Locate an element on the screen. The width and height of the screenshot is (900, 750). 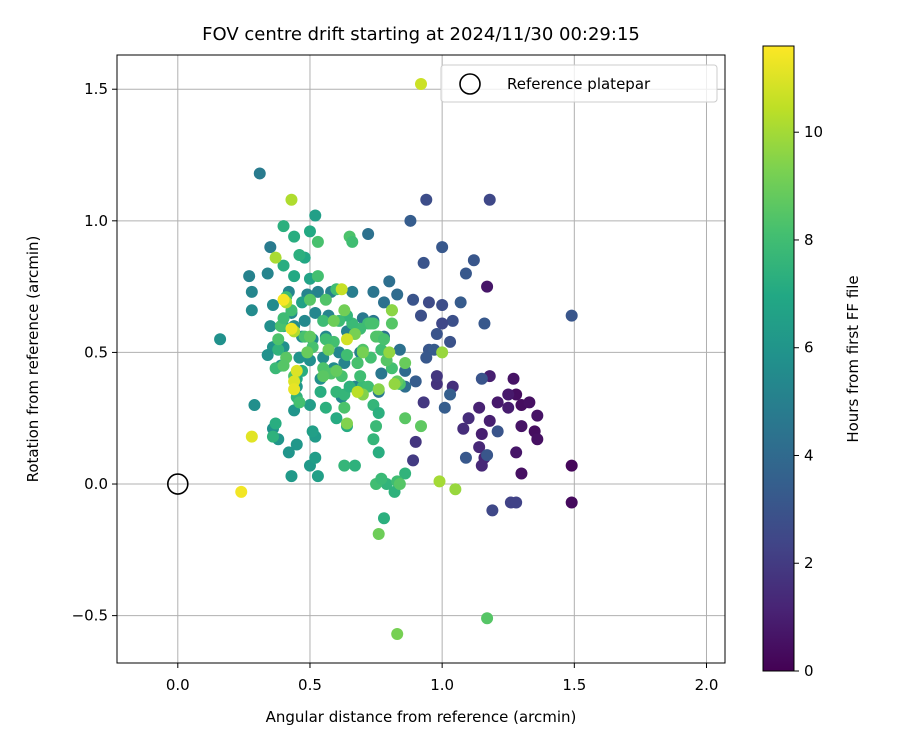
legend-box is located at coordinates (579, 83).